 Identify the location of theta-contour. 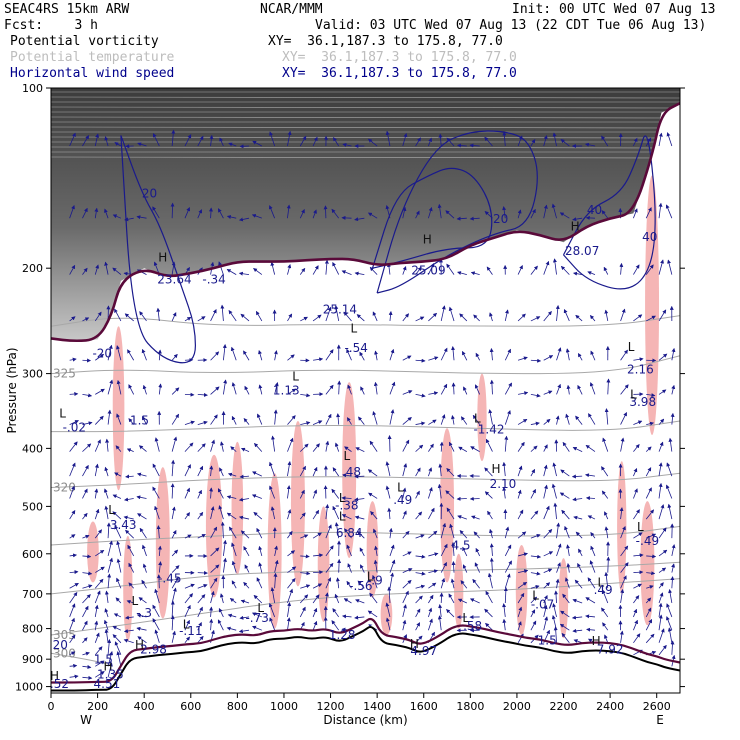
(365, 535).